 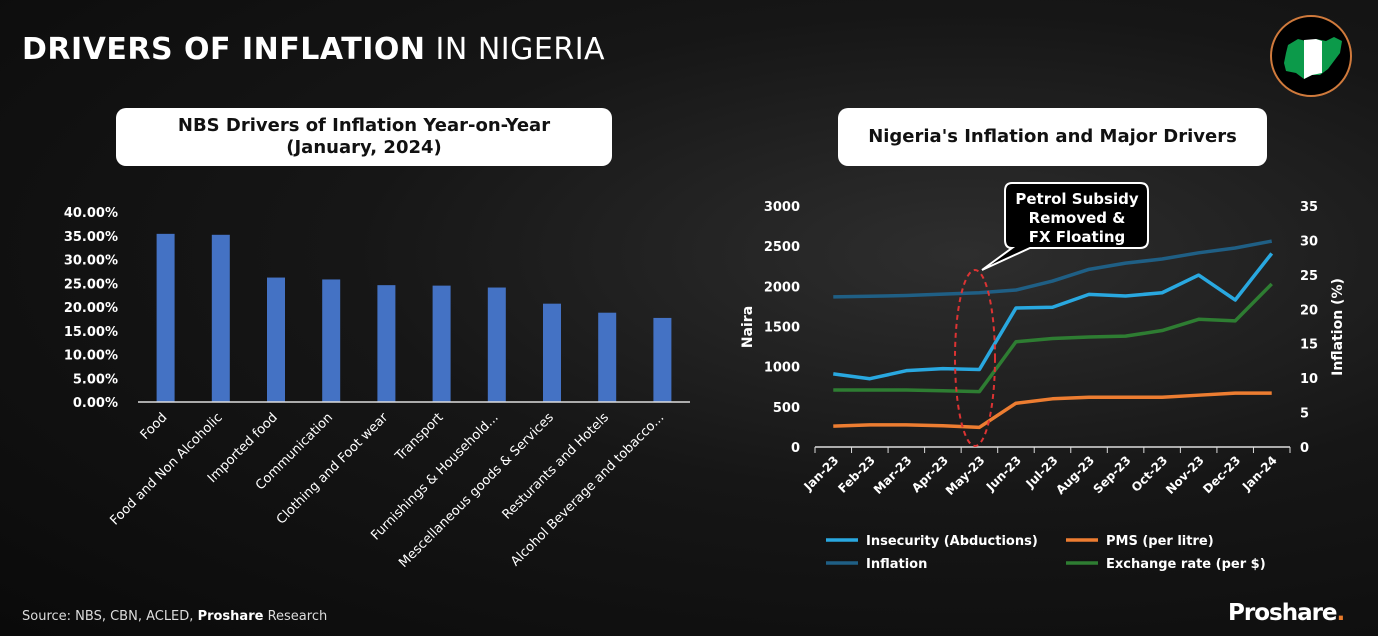 What do you see at coordinates (154, 426) in the screenshot?
I see `x-tick-label: Food` at bounding box center [154, 426].